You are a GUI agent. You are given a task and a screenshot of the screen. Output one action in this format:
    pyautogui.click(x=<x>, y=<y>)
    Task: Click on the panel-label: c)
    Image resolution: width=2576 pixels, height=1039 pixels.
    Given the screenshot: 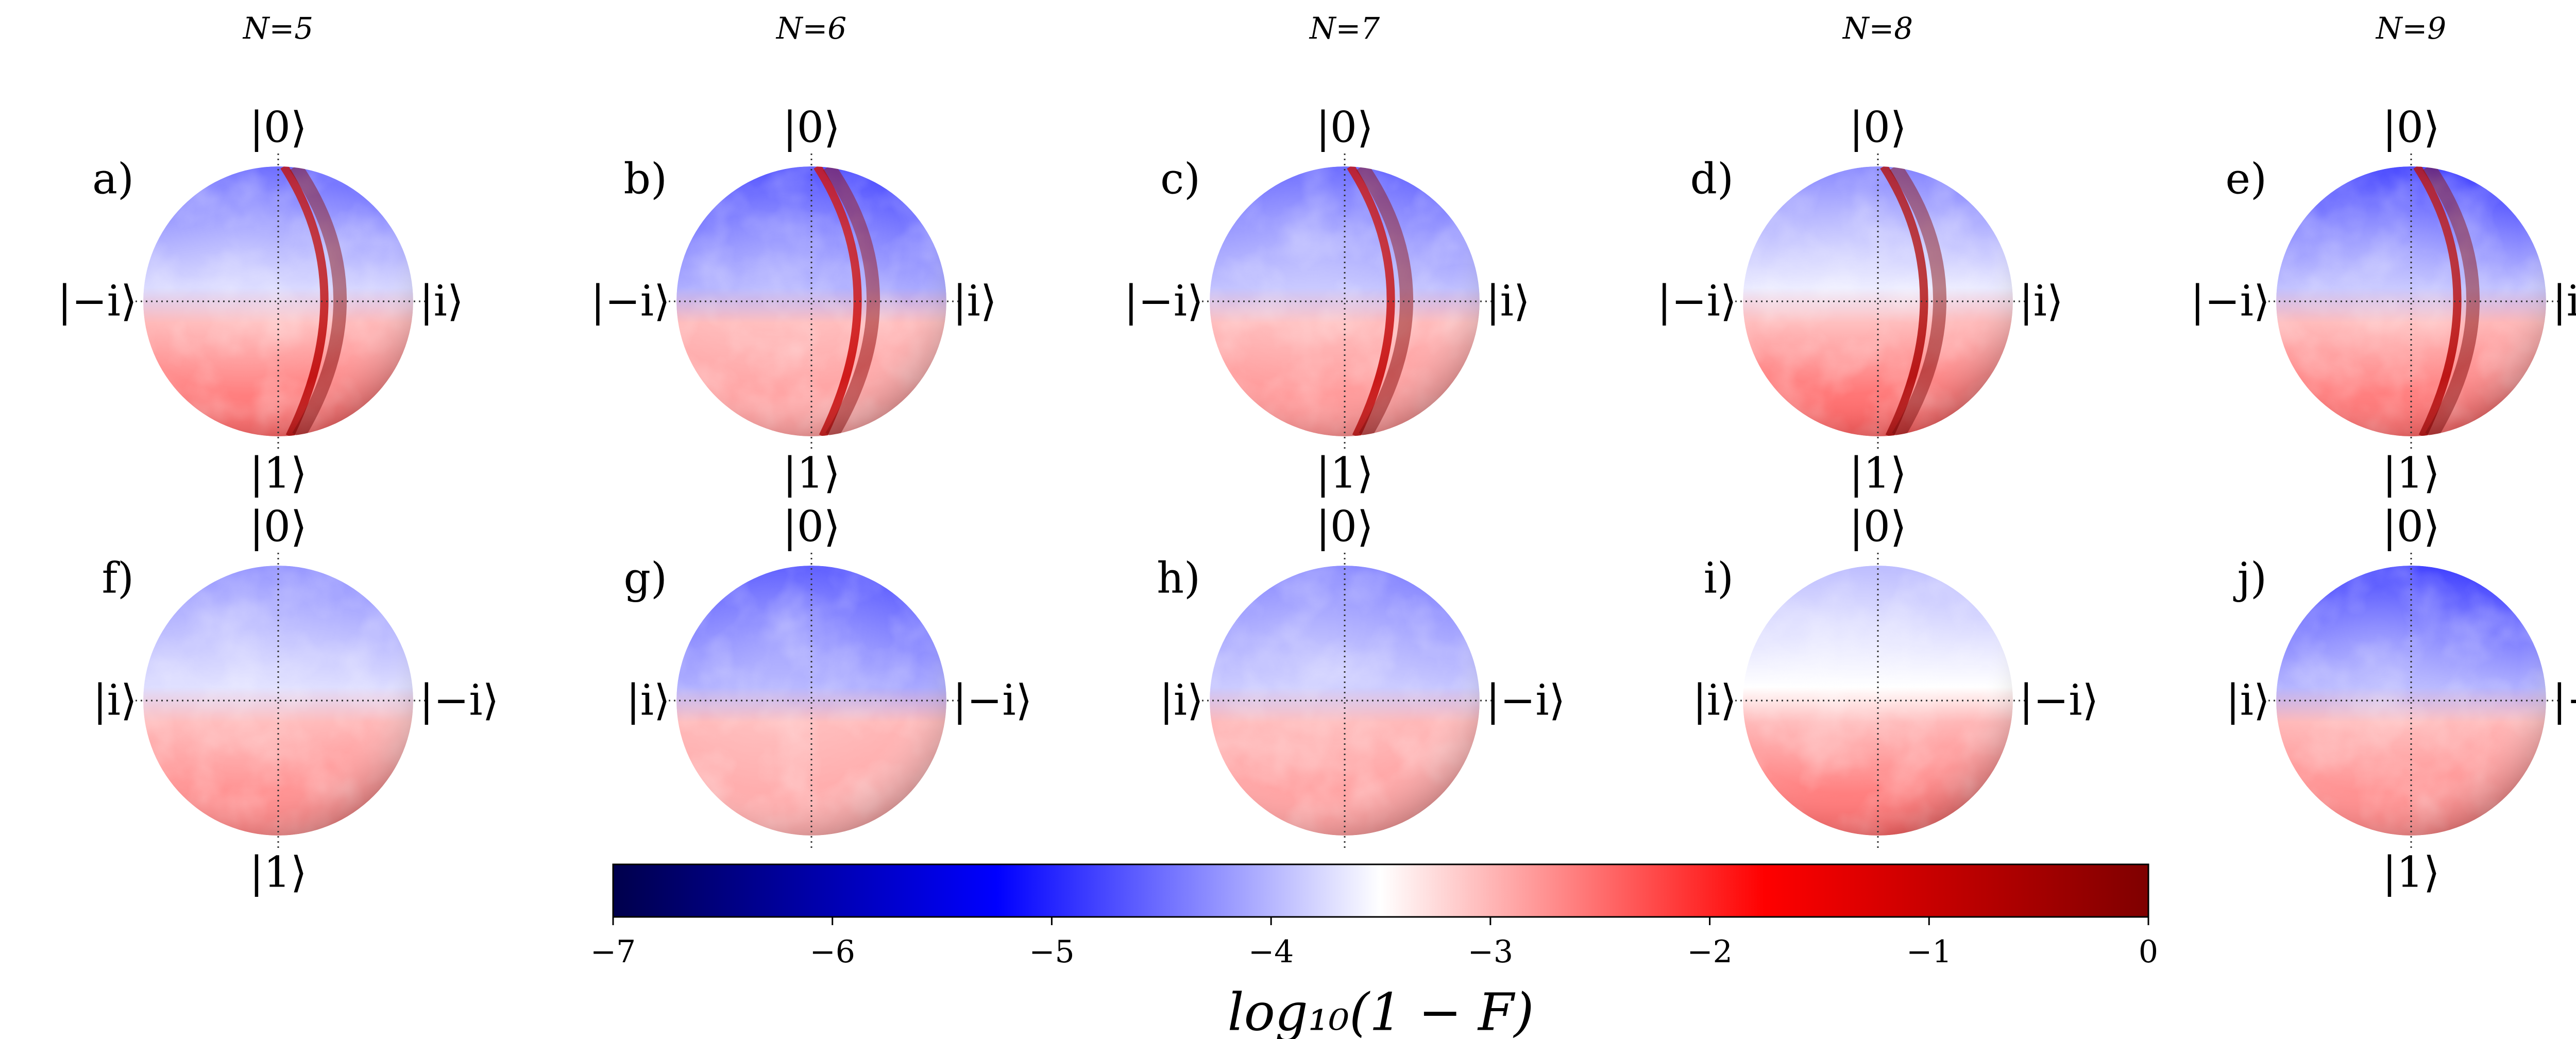 What is the action you would take?
    pyautogui.click(x=1180, y=179)
    